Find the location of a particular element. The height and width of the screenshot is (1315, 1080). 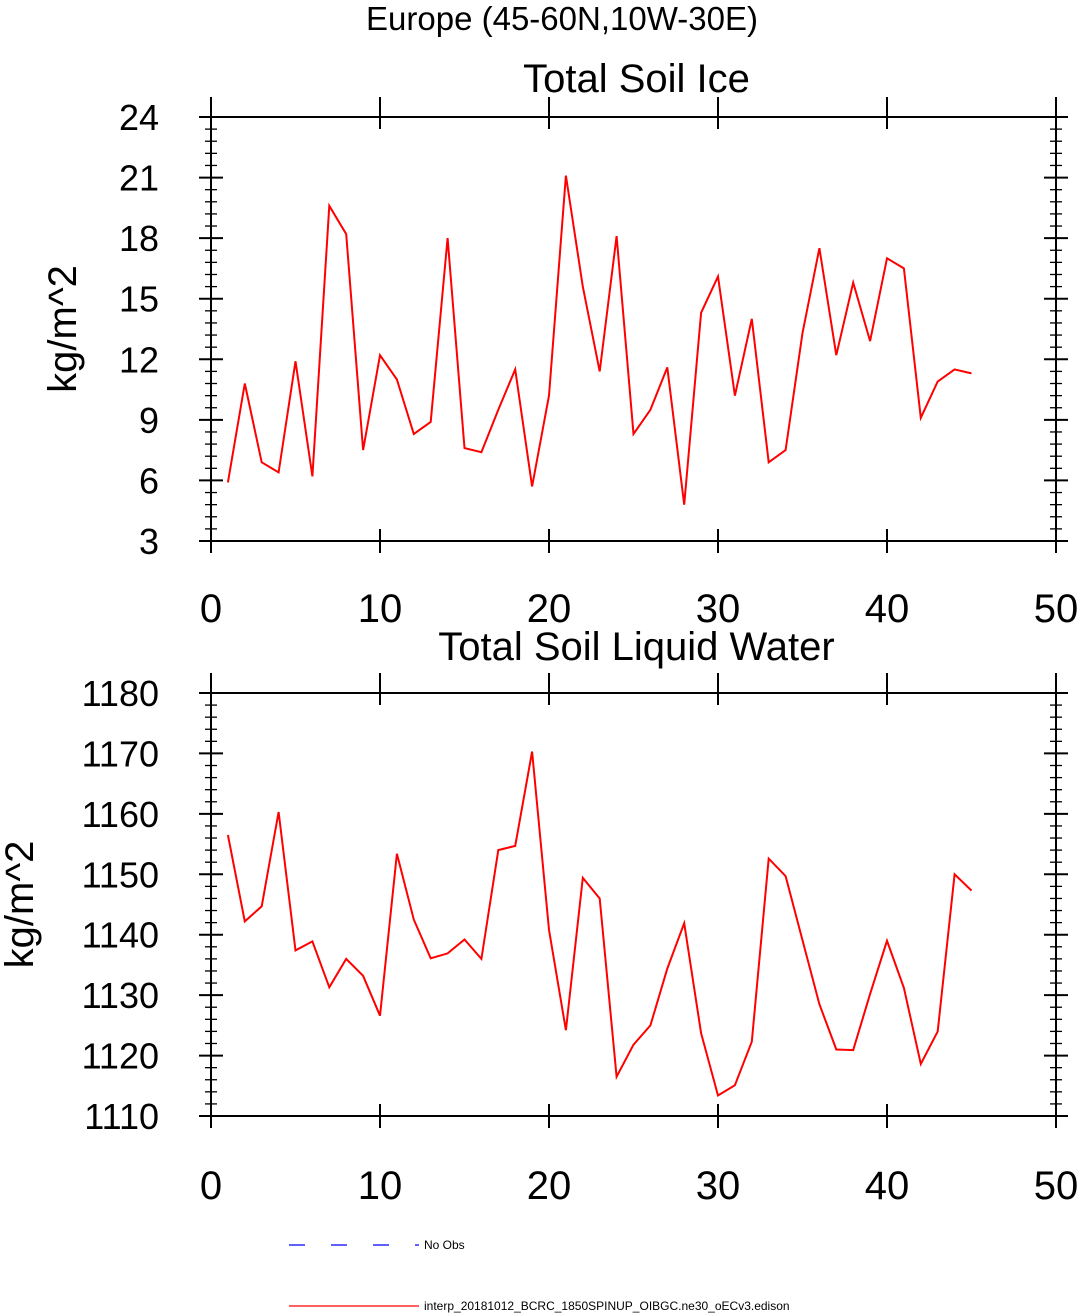

y-tick-label: 1110 is located at coordinates (121, 1116).